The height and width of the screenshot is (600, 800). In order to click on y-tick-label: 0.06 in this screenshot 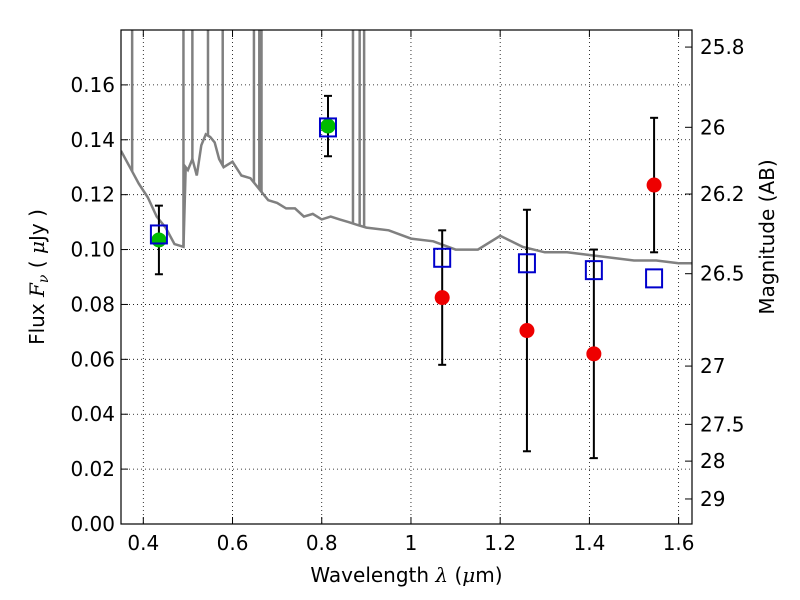, I will do `click(92, 359)`.